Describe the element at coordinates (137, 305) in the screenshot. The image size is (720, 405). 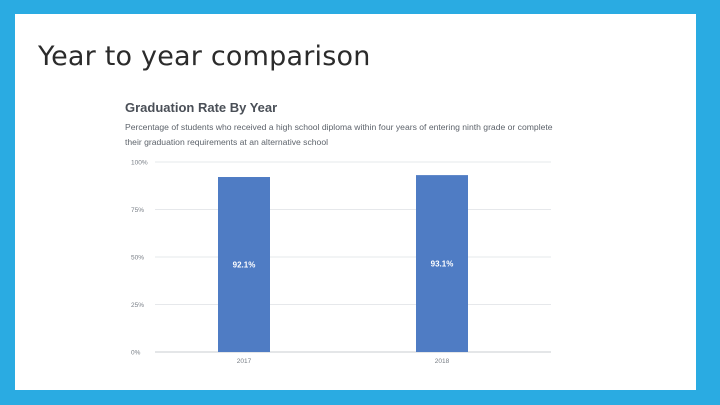
I see `y-tick-label: 25%` at that location.